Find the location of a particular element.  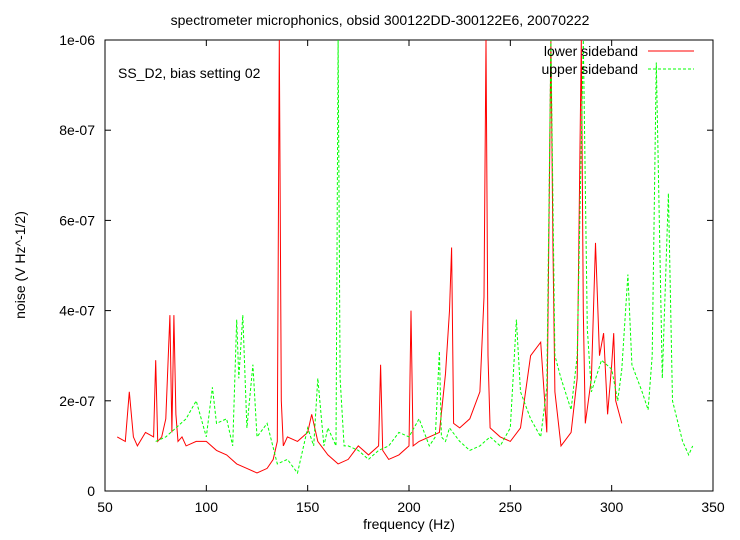

legend-label: lower sideband is located at coordinates (591, 51).